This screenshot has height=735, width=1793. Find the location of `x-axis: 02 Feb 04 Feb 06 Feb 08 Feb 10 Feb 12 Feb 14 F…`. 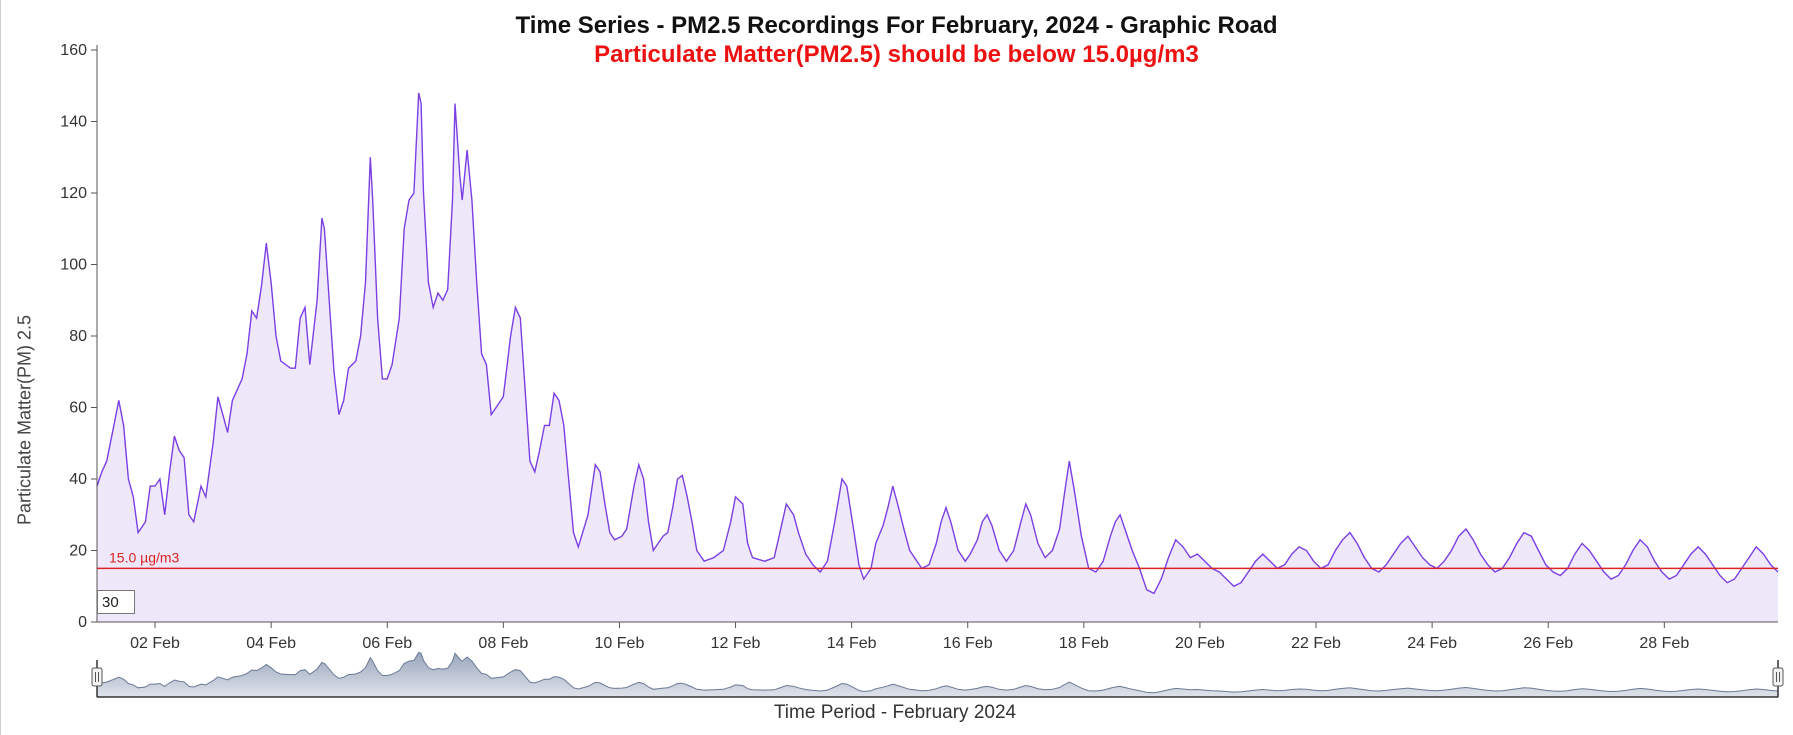

x-axis: 02 Feb 04 Feb 06 Feb 08 Feb 10 Feb 12 Feb 14 F… is located at coordinates (937, 636).